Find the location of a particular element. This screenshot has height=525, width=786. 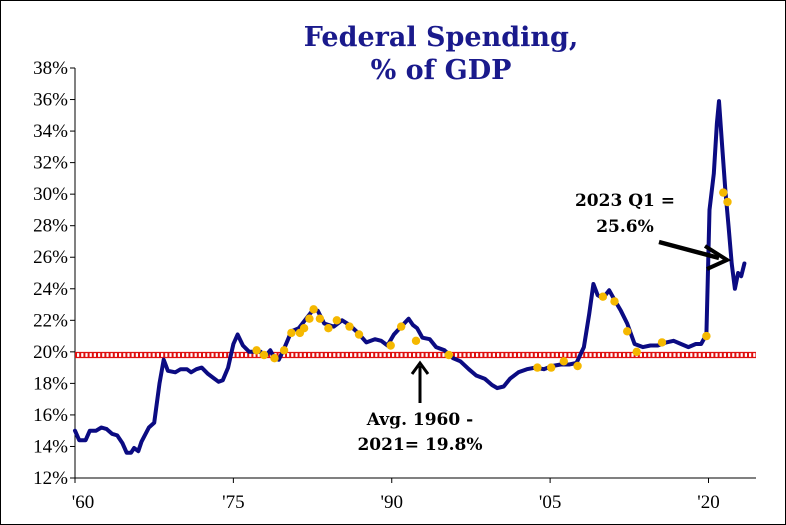

y-tick-label: 30% is located at coordinates (50, 194).